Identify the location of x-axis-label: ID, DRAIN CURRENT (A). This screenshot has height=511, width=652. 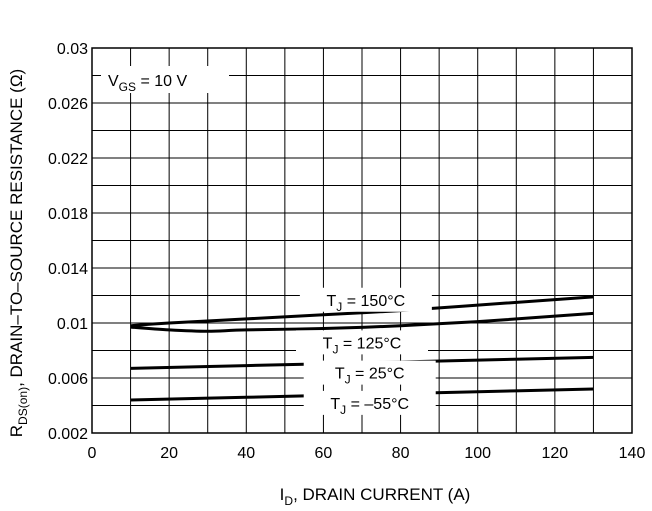
(375, 496).